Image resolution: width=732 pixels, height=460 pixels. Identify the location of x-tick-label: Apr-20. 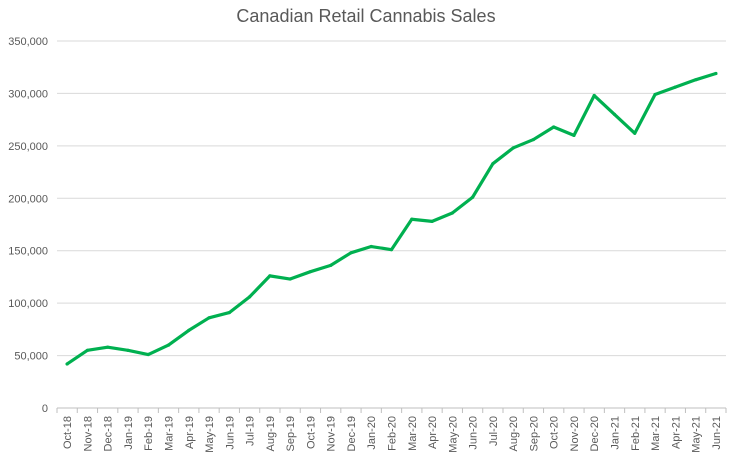
(433, 432).